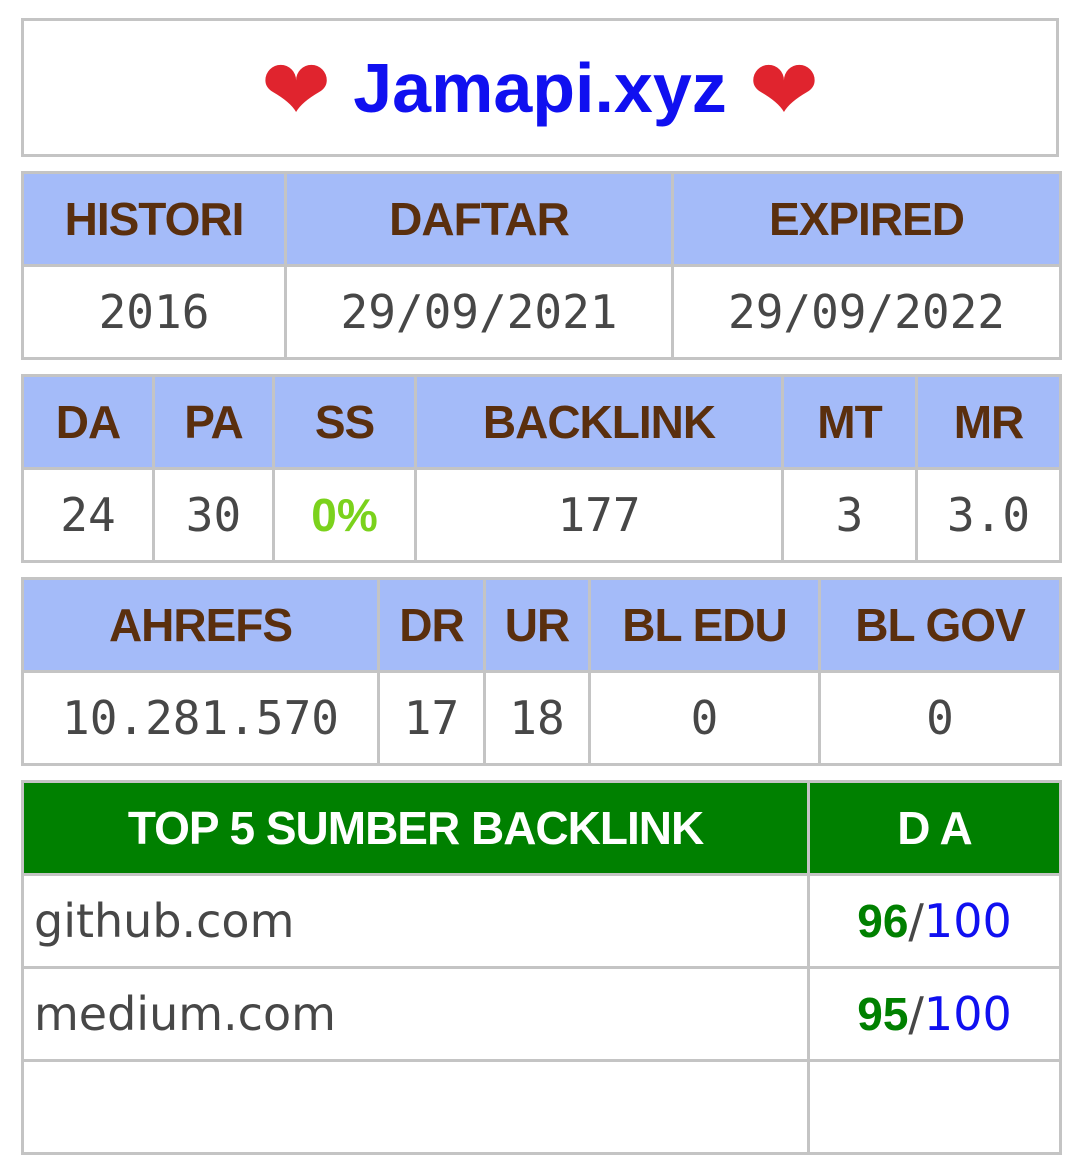 The width and height of the screenshot is (1080, 1155). What do you see at coordinates (883, 1014) in the screenshot?
I see `da-score: 95` at bounding box center [883, 1014].